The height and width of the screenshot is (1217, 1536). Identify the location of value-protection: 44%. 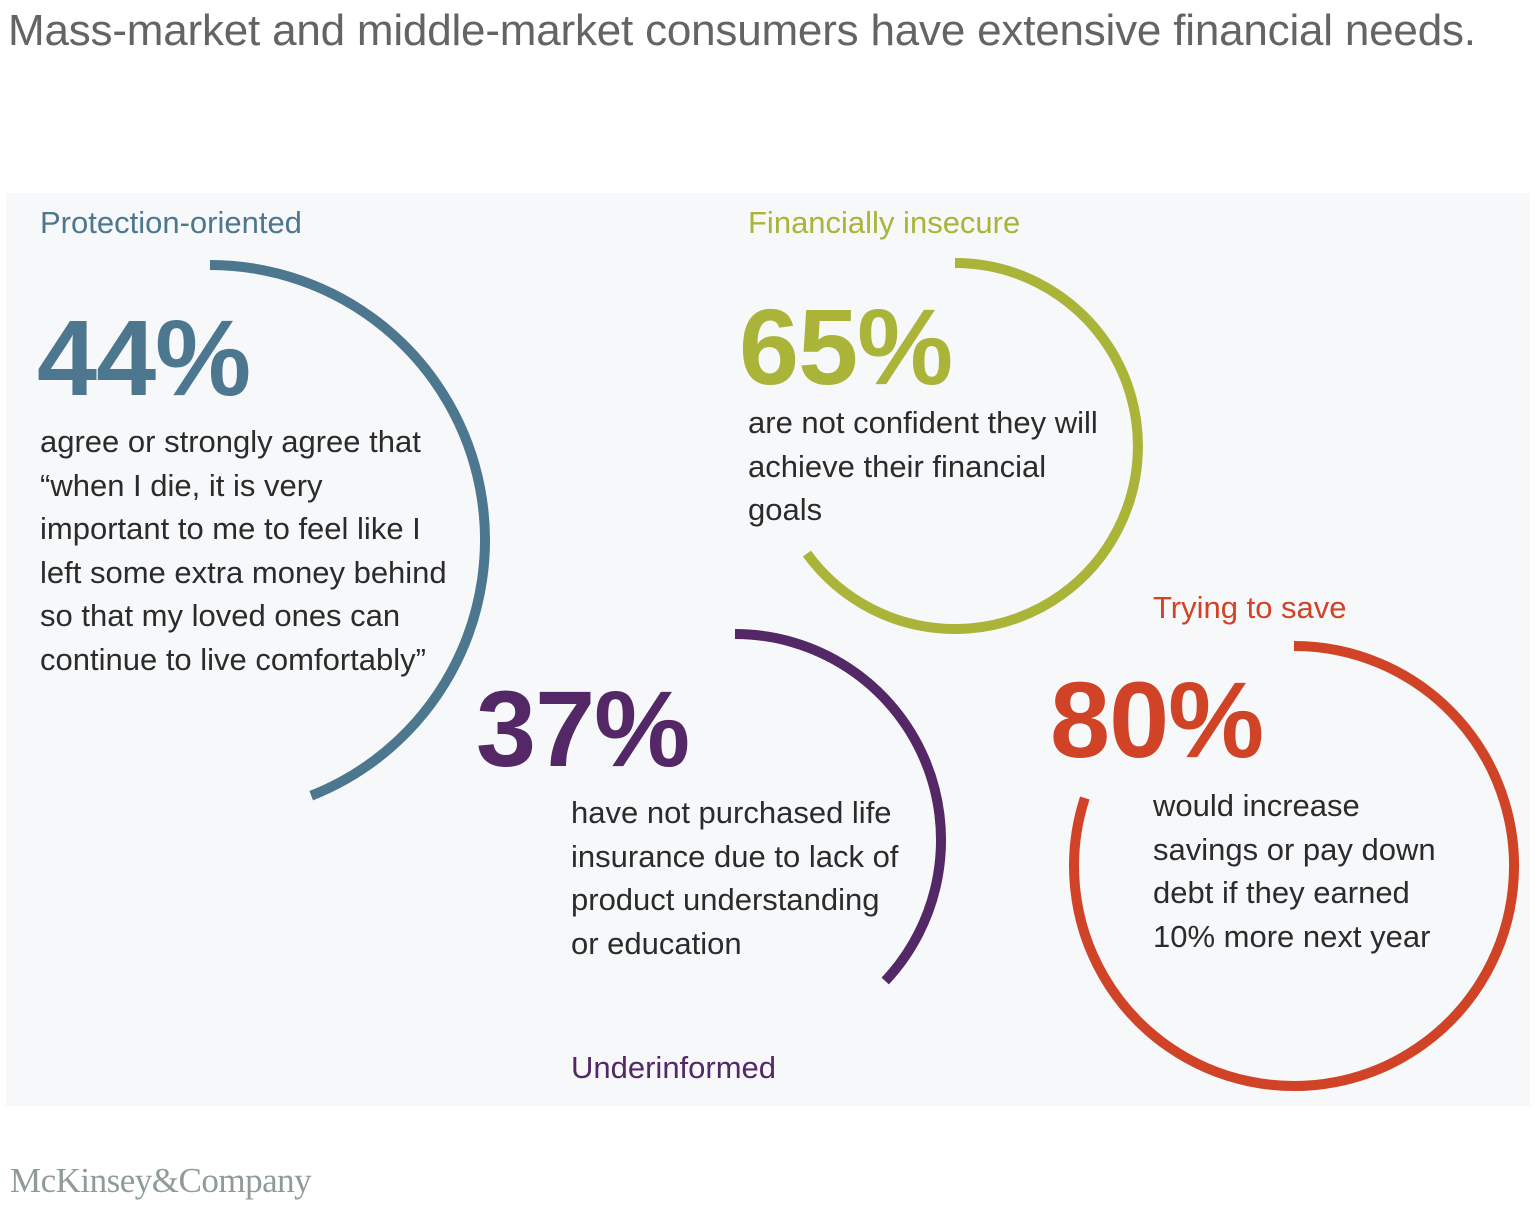
(144, 357).